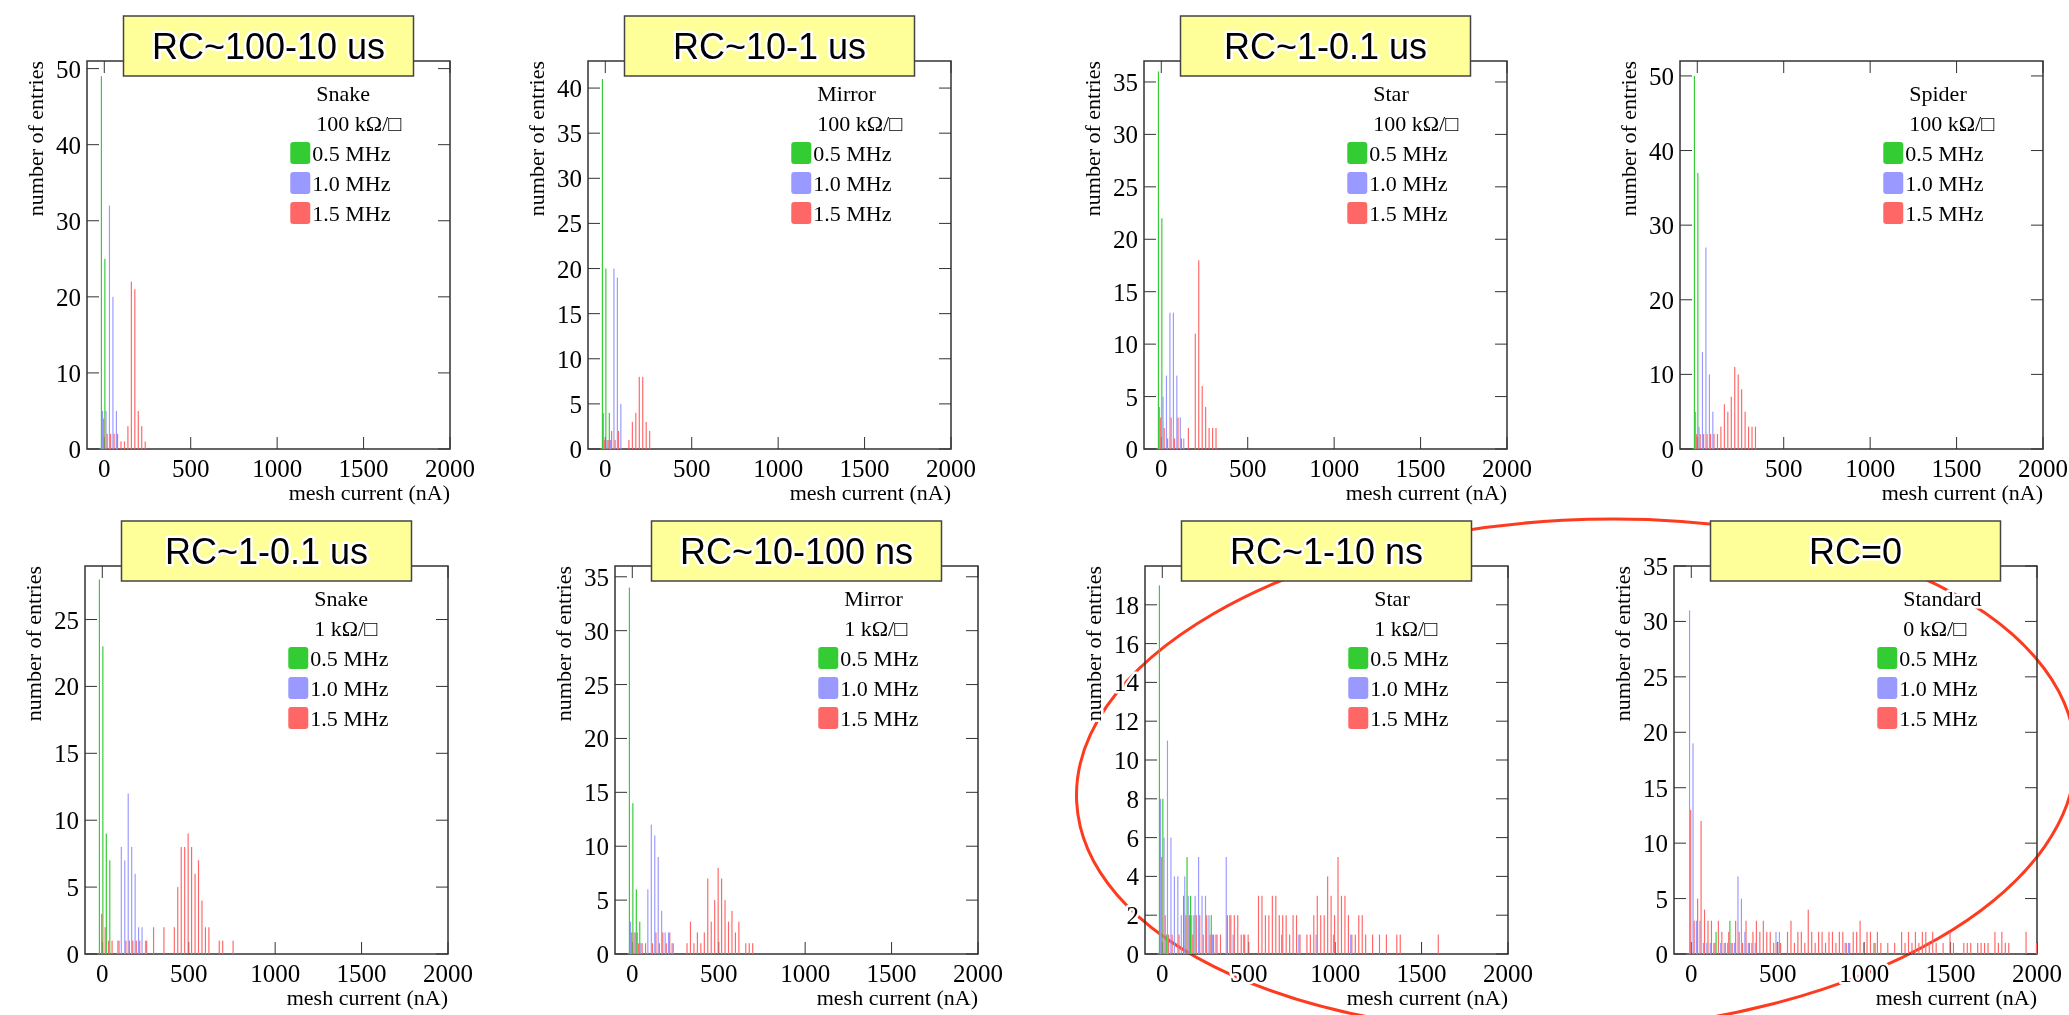 Image resolution: width=2069 pixels, height=1015 pixels. Describe the element at coordinates (1416, 108) in the screenshot. I see `legend-title: Star 100 kΩ/□` at that location.